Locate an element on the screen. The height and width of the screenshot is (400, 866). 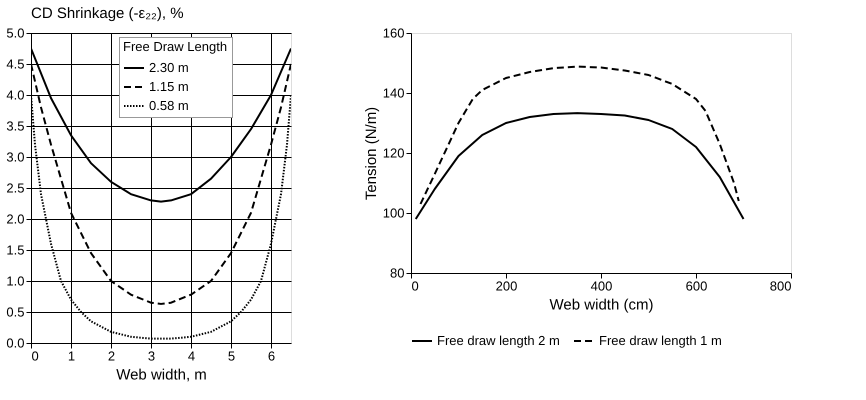
x-axis-title: Web width (cm) is located at coordinates (602, 305).